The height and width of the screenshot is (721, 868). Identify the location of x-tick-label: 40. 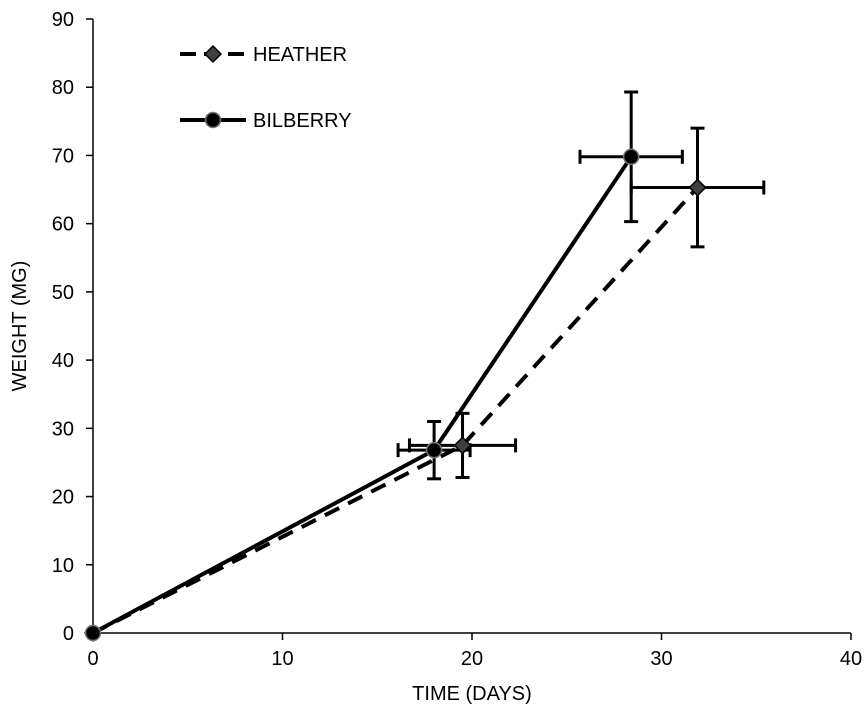
(851, 659).